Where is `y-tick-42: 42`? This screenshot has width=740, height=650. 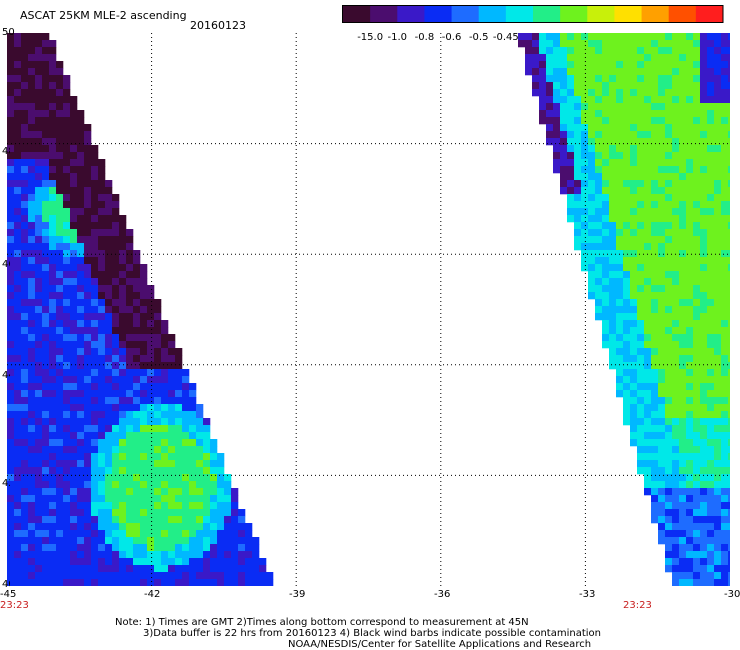
y-tick-42: 42 is located at coordinates (6, 483).